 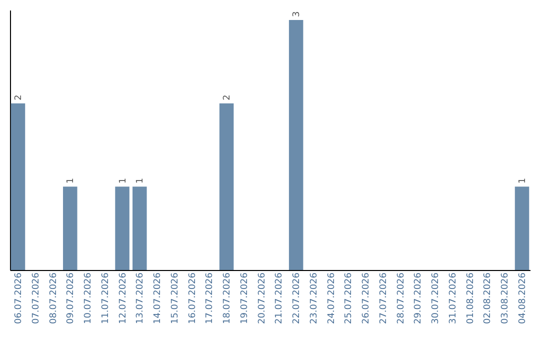 What do you see at coordinates (53, 298) in the screenshot?
I see `x-tick-label: 08.07.2026` at bounding box center [53, 298].